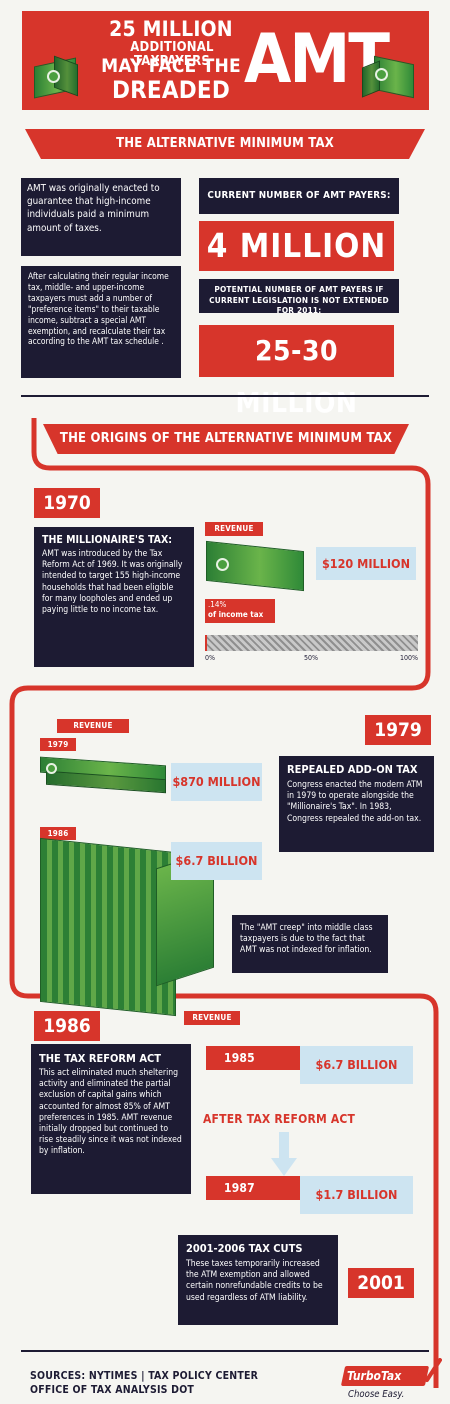 This screenshot has width=450, height=1404. What do you see at coordinates (374, 1376) in the screenshot?
I see `turbotax-brand: TurboTax` at bounding box center [374, 1376].